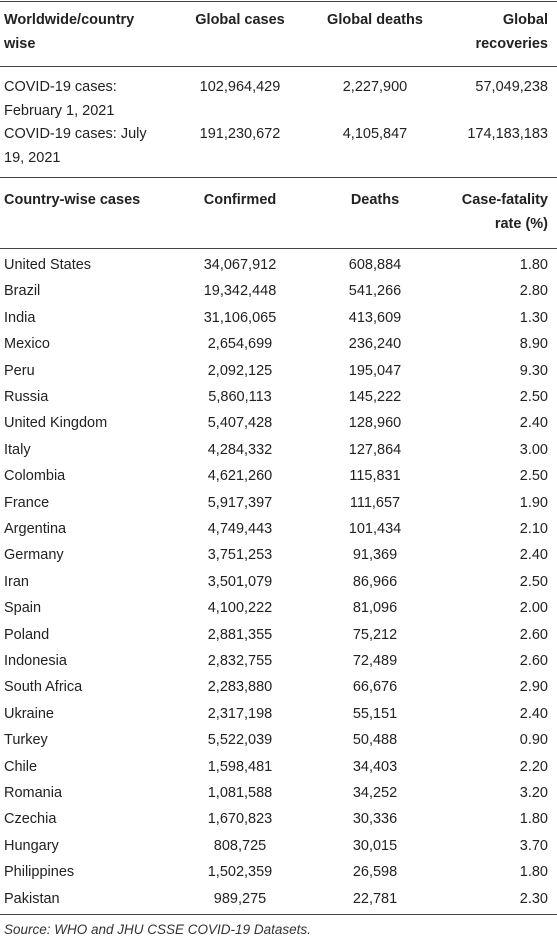  Describe the element at coordinates (533, 449) in the screenshot. I see `table-cell: 3.00` at that location.